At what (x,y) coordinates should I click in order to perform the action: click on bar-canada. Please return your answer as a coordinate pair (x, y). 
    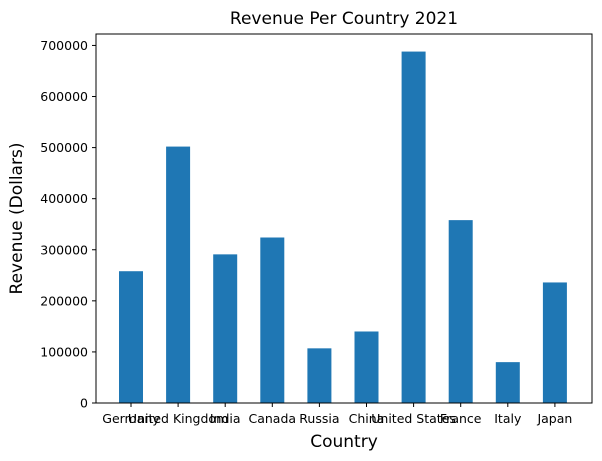
    Looking at the image, I should click on (272, 320).